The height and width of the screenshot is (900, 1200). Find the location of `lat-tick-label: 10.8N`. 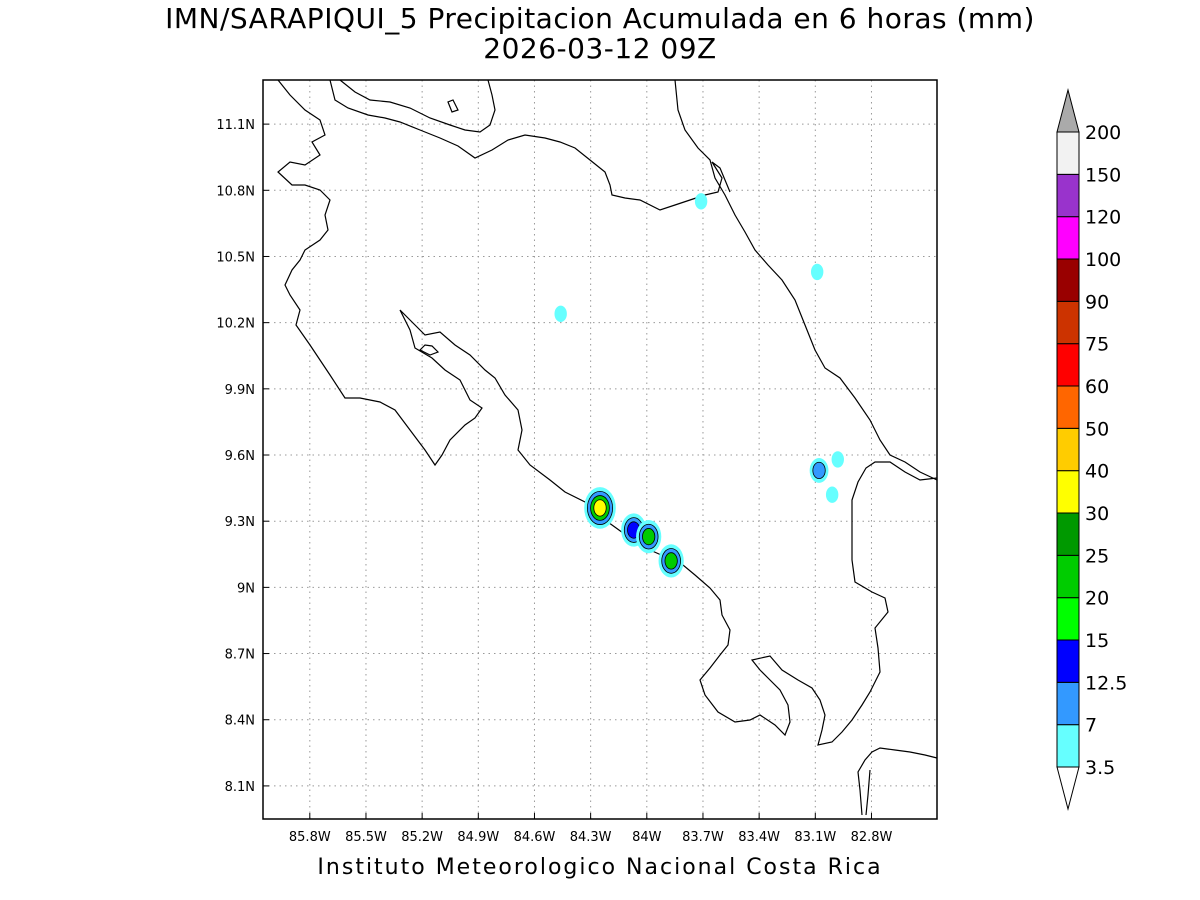

lat-tick-label: 10.8N is located at coordinates (235, 191).